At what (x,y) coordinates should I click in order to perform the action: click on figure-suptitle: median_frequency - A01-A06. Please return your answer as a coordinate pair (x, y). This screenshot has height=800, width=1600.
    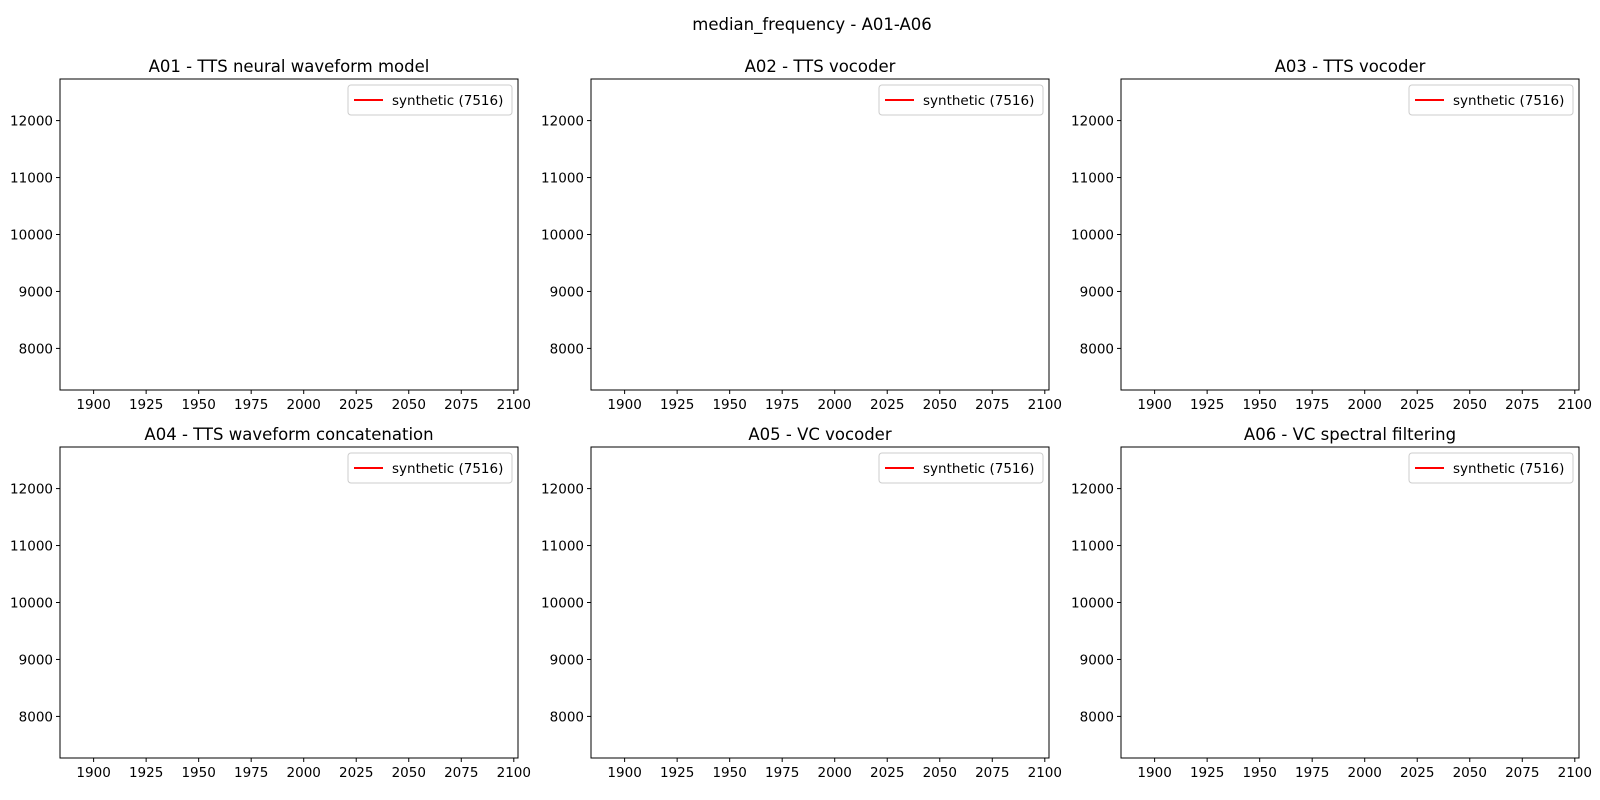
    Looking at the image, I should click on (811, 25).